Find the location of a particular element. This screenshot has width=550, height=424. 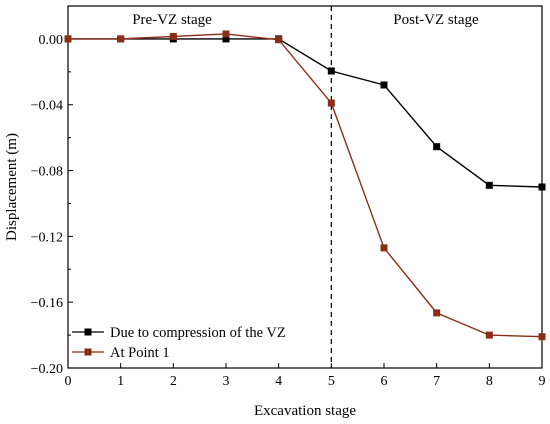

x-tick-label: 5 is located at coordinates (331, 381).